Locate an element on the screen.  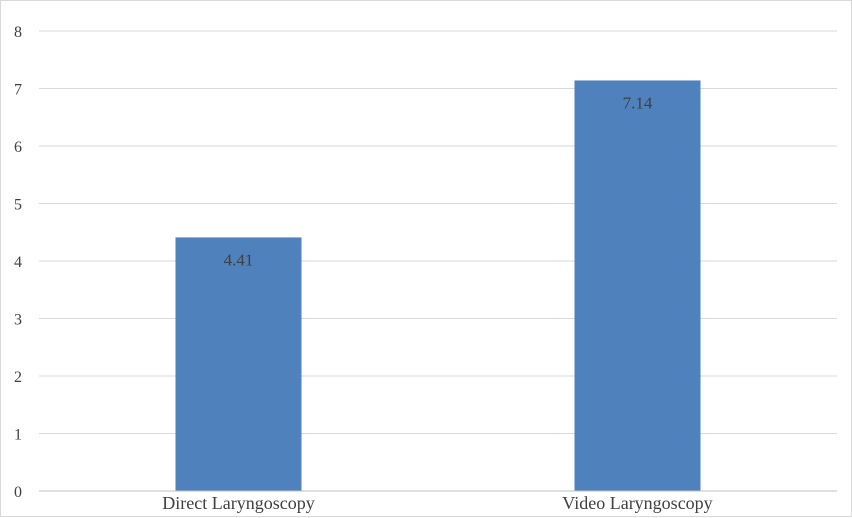
y-tick-label: 3 is located at coordinates (18, 320).